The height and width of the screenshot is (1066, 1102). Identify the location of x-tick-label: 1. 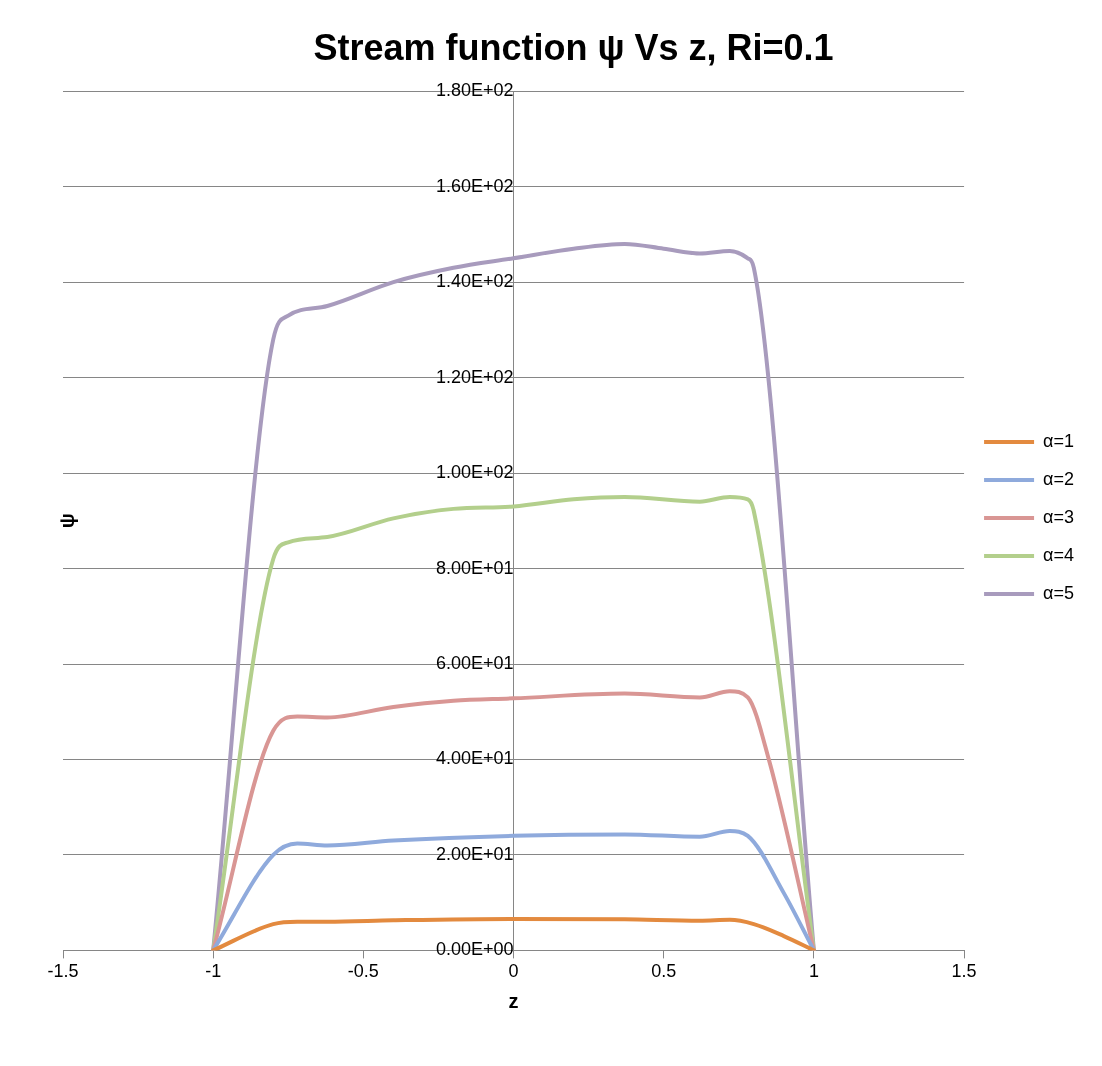
(813, 971).